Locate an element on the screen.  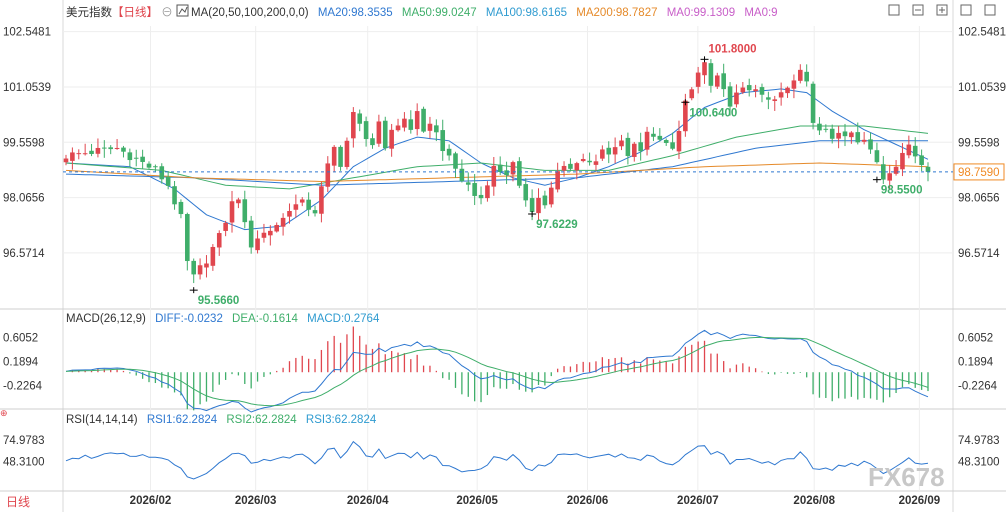
extreme-label: 101.8000 is located at coordinates (733, 49).